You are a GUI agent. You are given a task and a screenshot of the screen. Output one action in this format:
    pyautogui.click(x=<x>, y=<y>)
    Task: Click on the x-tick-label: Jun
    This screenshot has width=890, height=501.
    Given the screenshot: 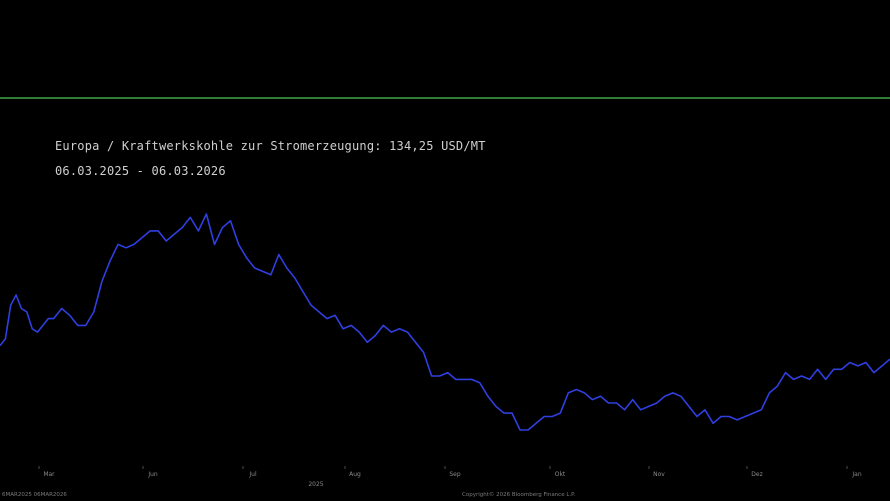 What is the action you would take?
    pyautogui.click(x=152, y=474)
    